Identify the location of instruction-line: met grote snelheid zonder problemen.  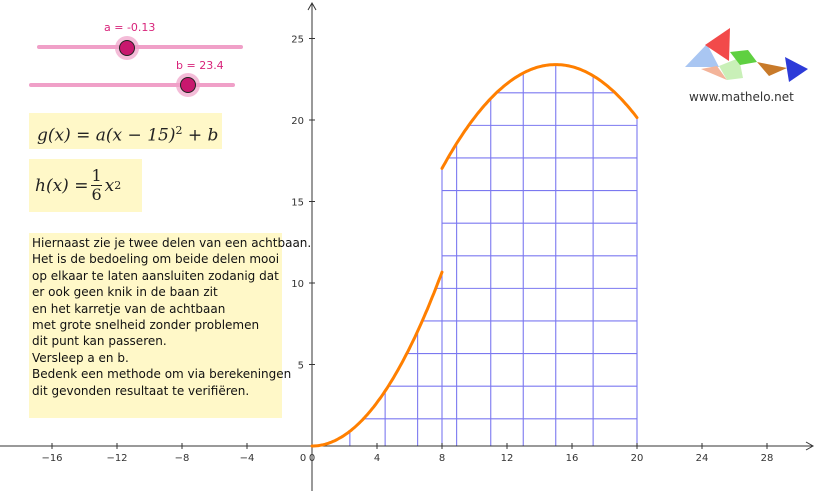
(146, 325).